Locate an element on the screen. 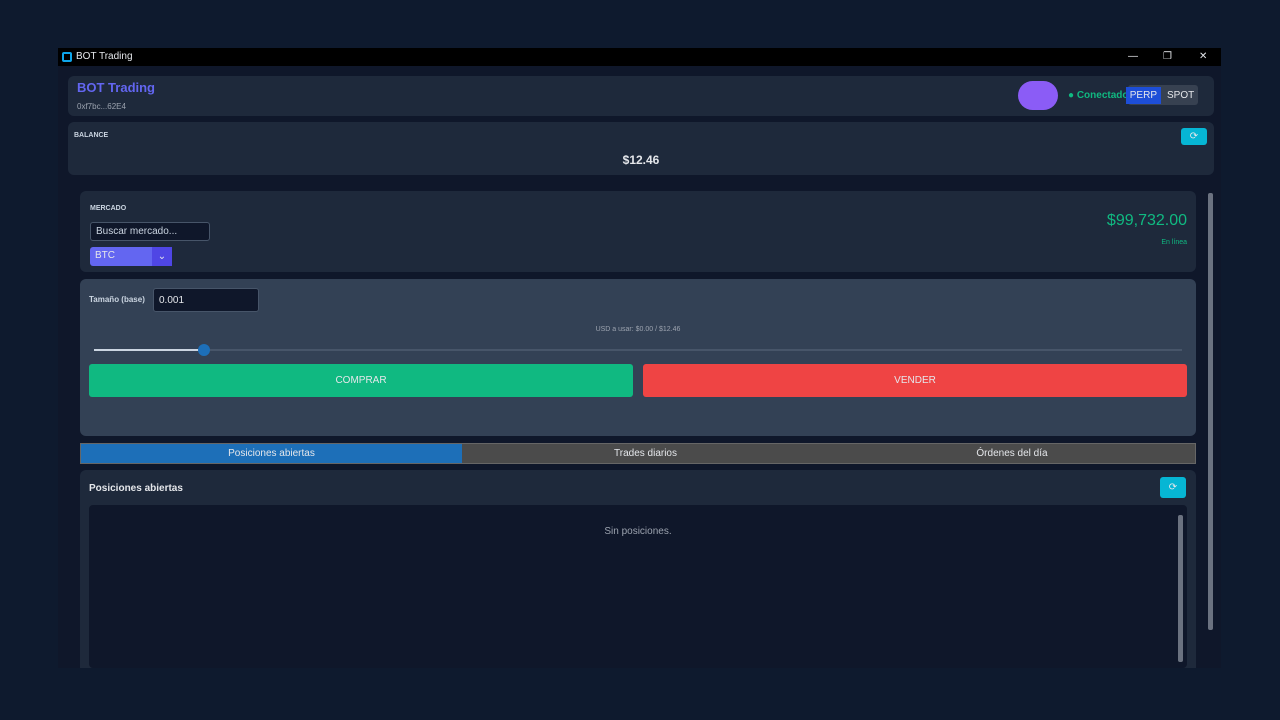 The image size is (1280, 720). window-title: BOT Trading is located at coordinates (104, 56).